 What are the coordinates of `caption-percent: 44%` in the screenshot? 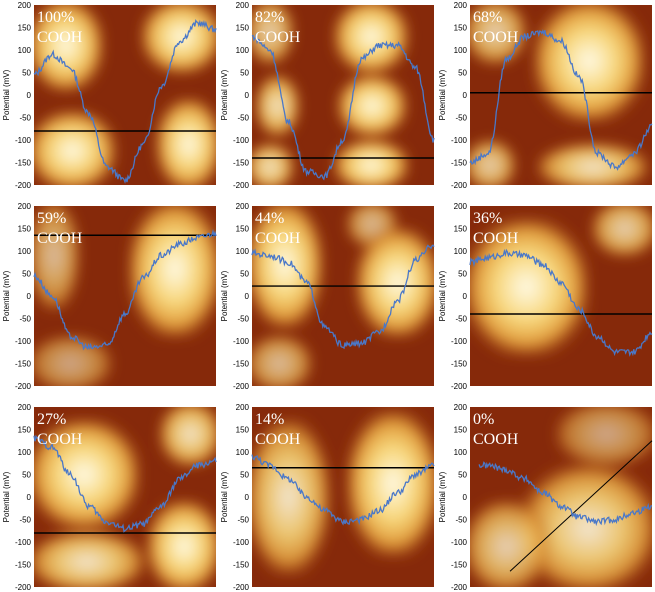 It's located at (269, 218).